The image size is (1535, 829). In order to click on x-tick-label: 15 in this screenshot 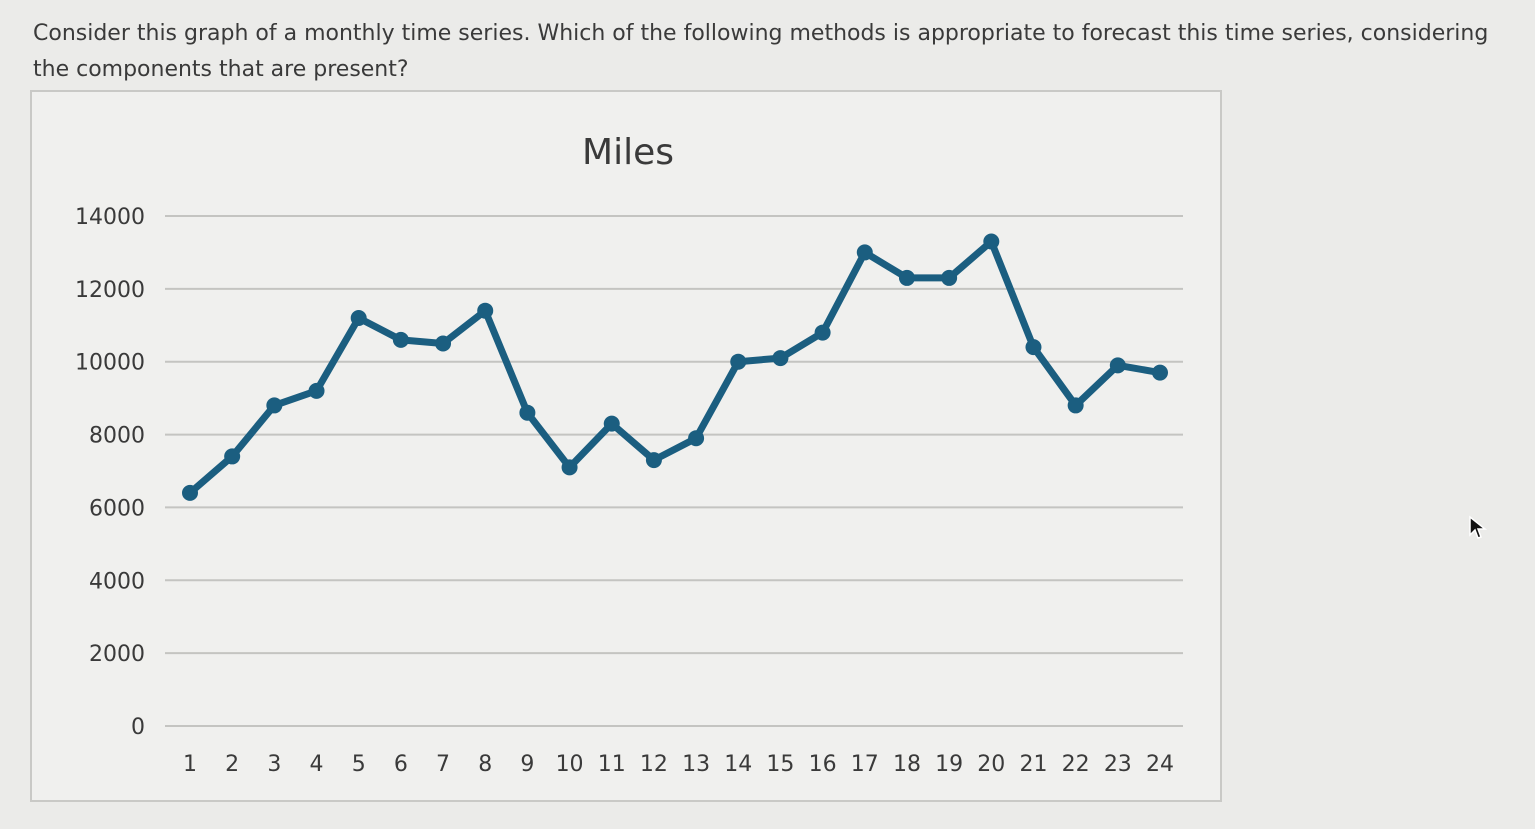, I will do `click(780, 764)`.